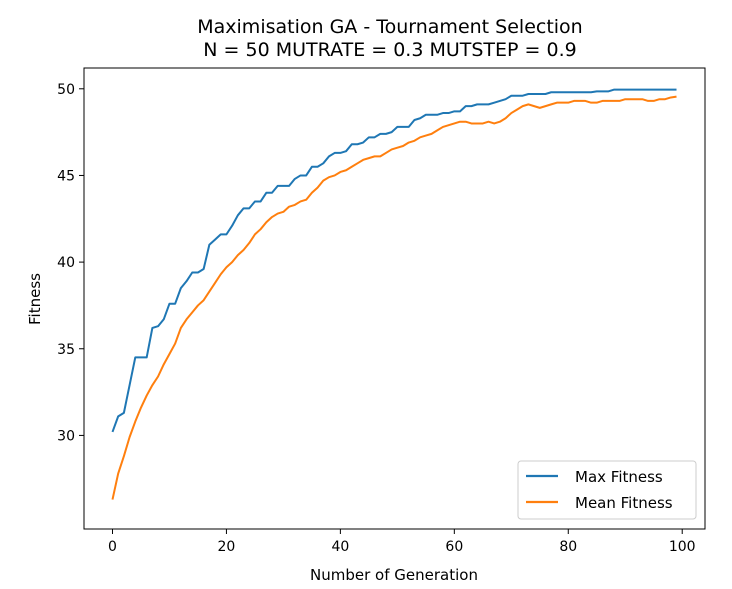  Describe the element at coordinates (682, 547) in the screenshot. I see `x-tick-label: 100` at that location.